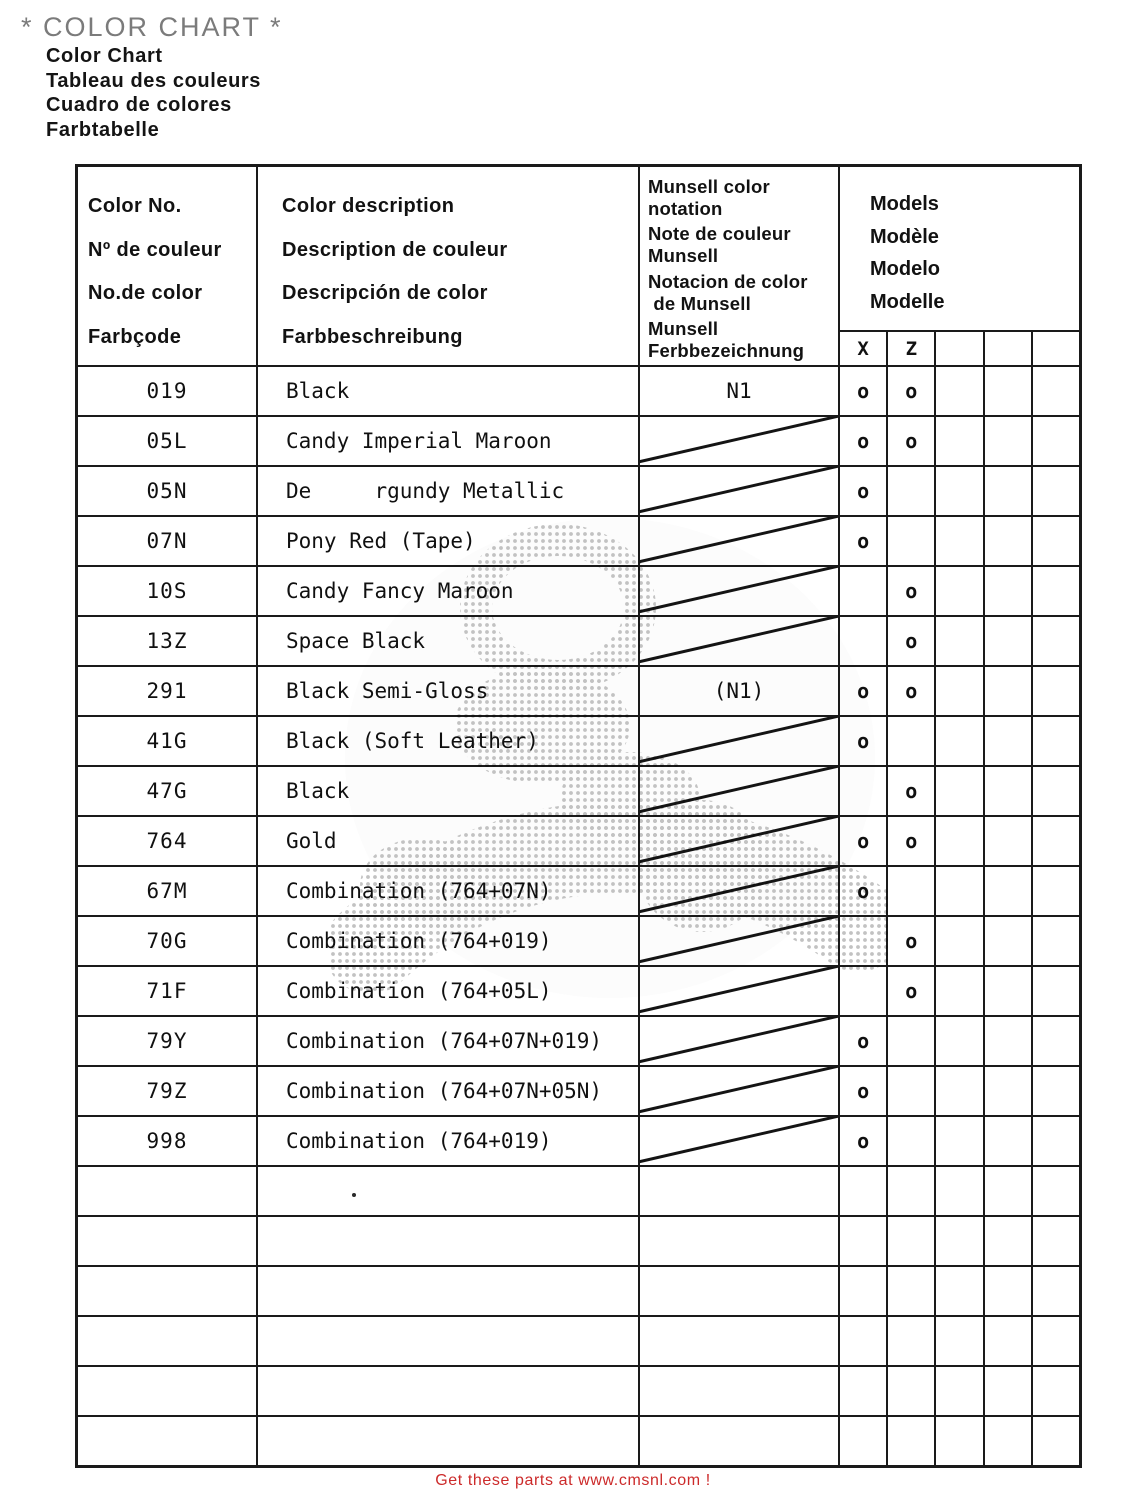  Describe the element at coordinates (573, 1480) in the screenshot. I see `footer-link: Get these parts at www.cmsnl.com !` at that location.